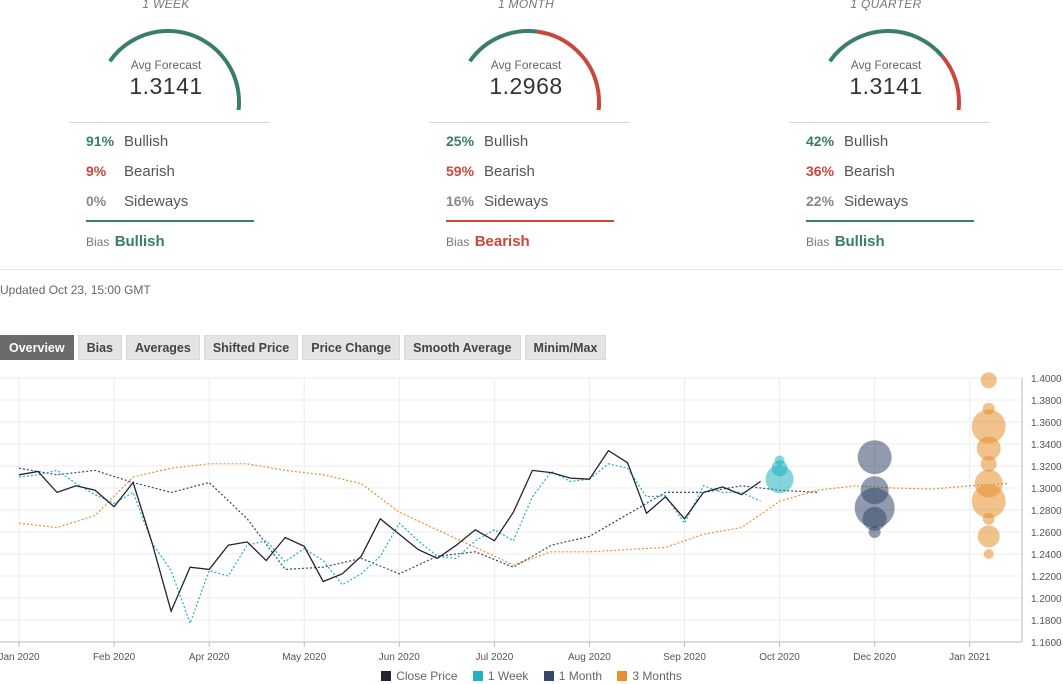 The width and height of the screenshot is (1063, 684). Describe the element at coordinates (75, 290) in the screenshot. I see `updated-timestamp: Updated Oct 23, 15:00 GMT` at that location.